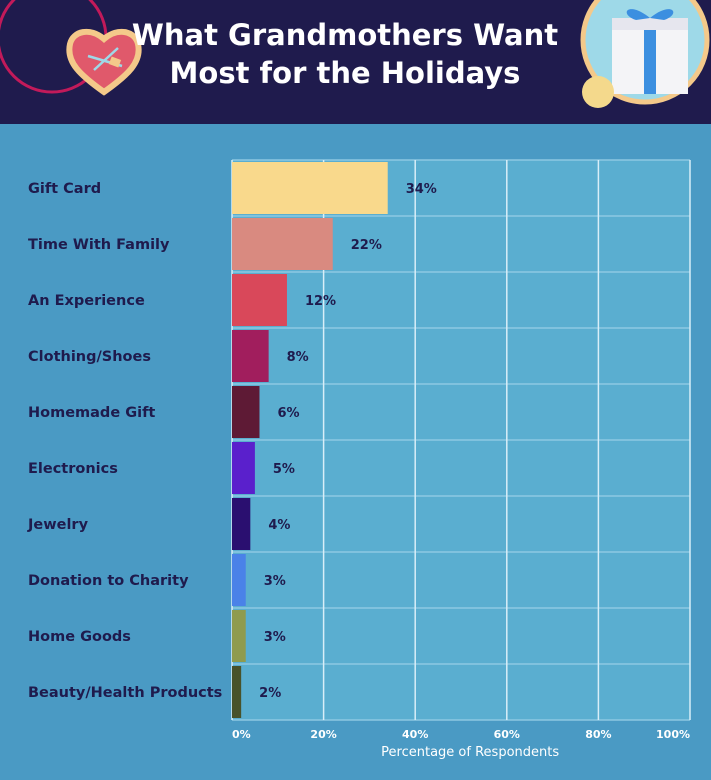 This screenshot has height=780, width=711. Describe the element at coordinates (673, 734) in the screenshot. I see `tick-label: 100%` at that location.